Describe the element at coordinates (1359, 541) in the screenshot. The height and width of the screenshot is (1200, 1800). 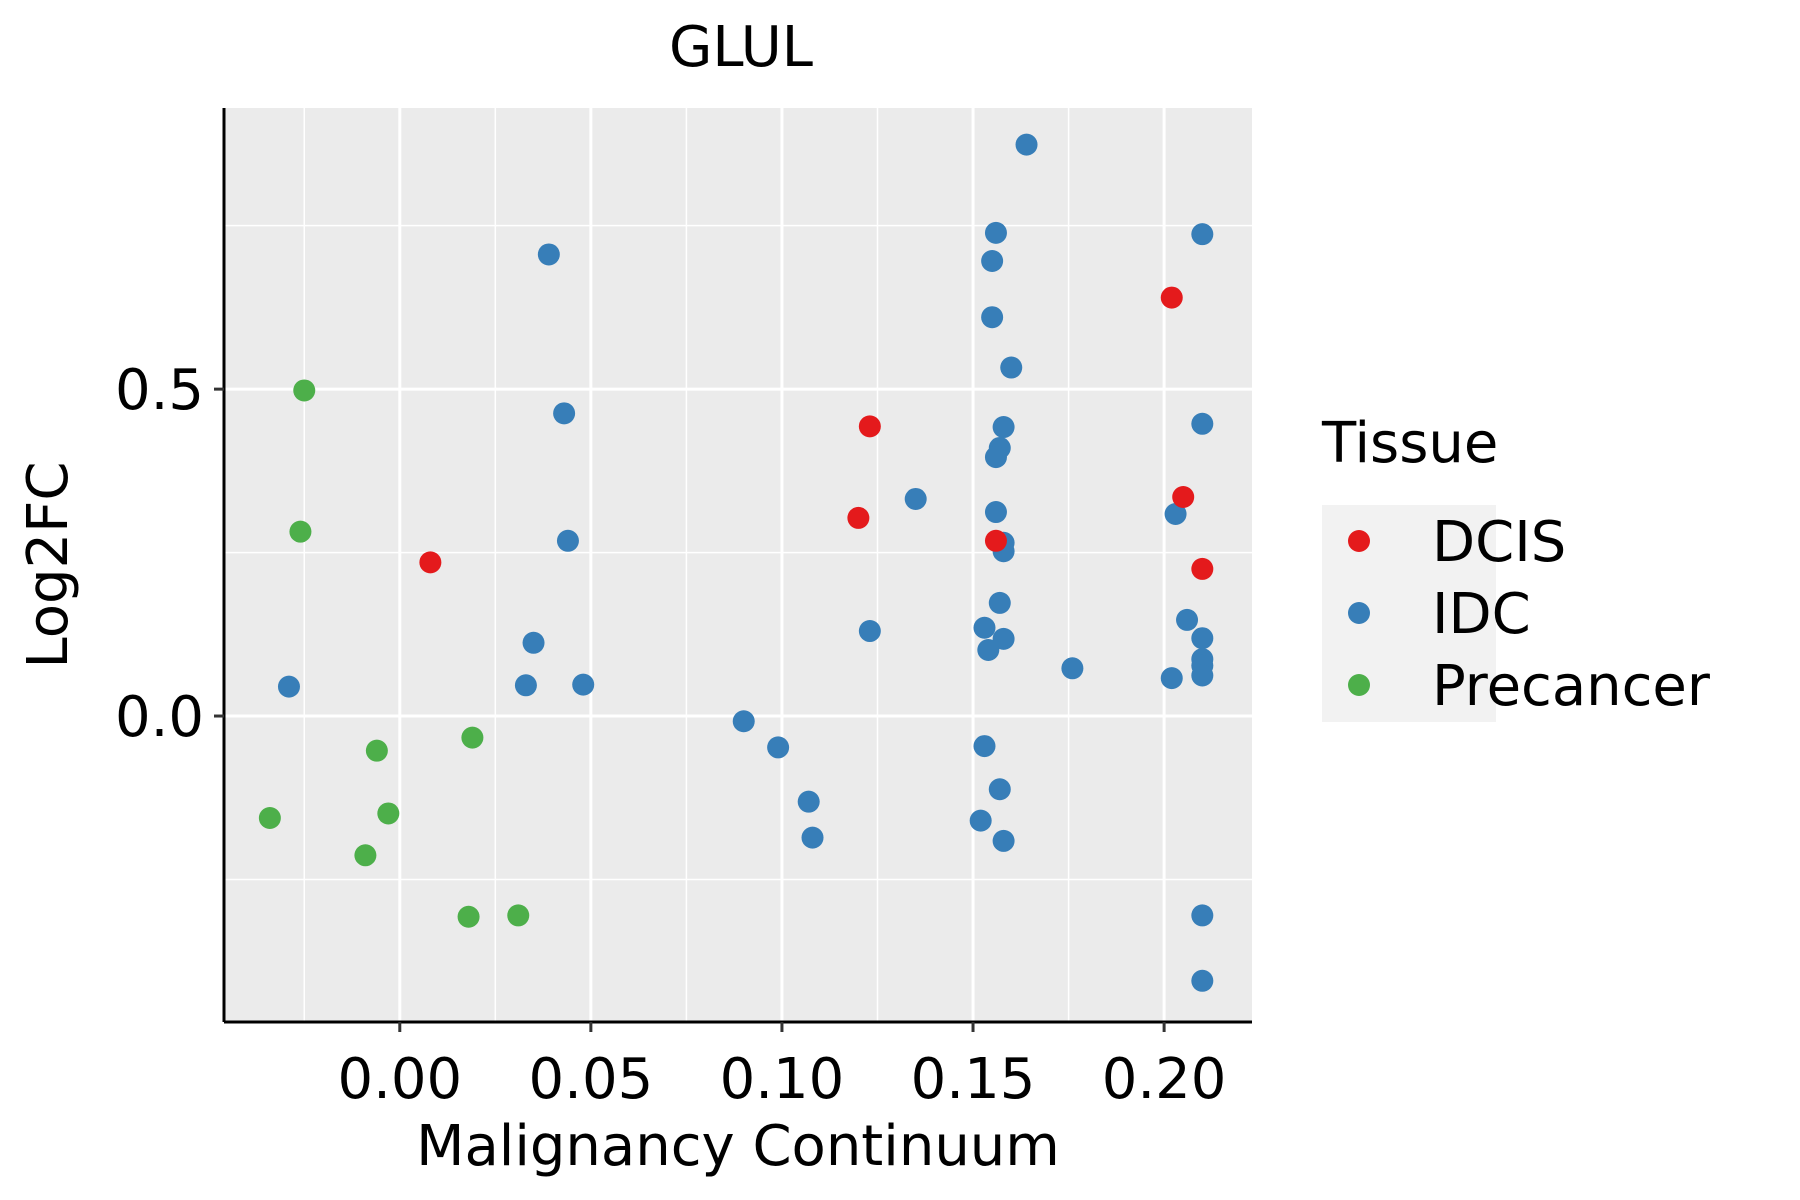
I see `legend-key-dcis` at that location.